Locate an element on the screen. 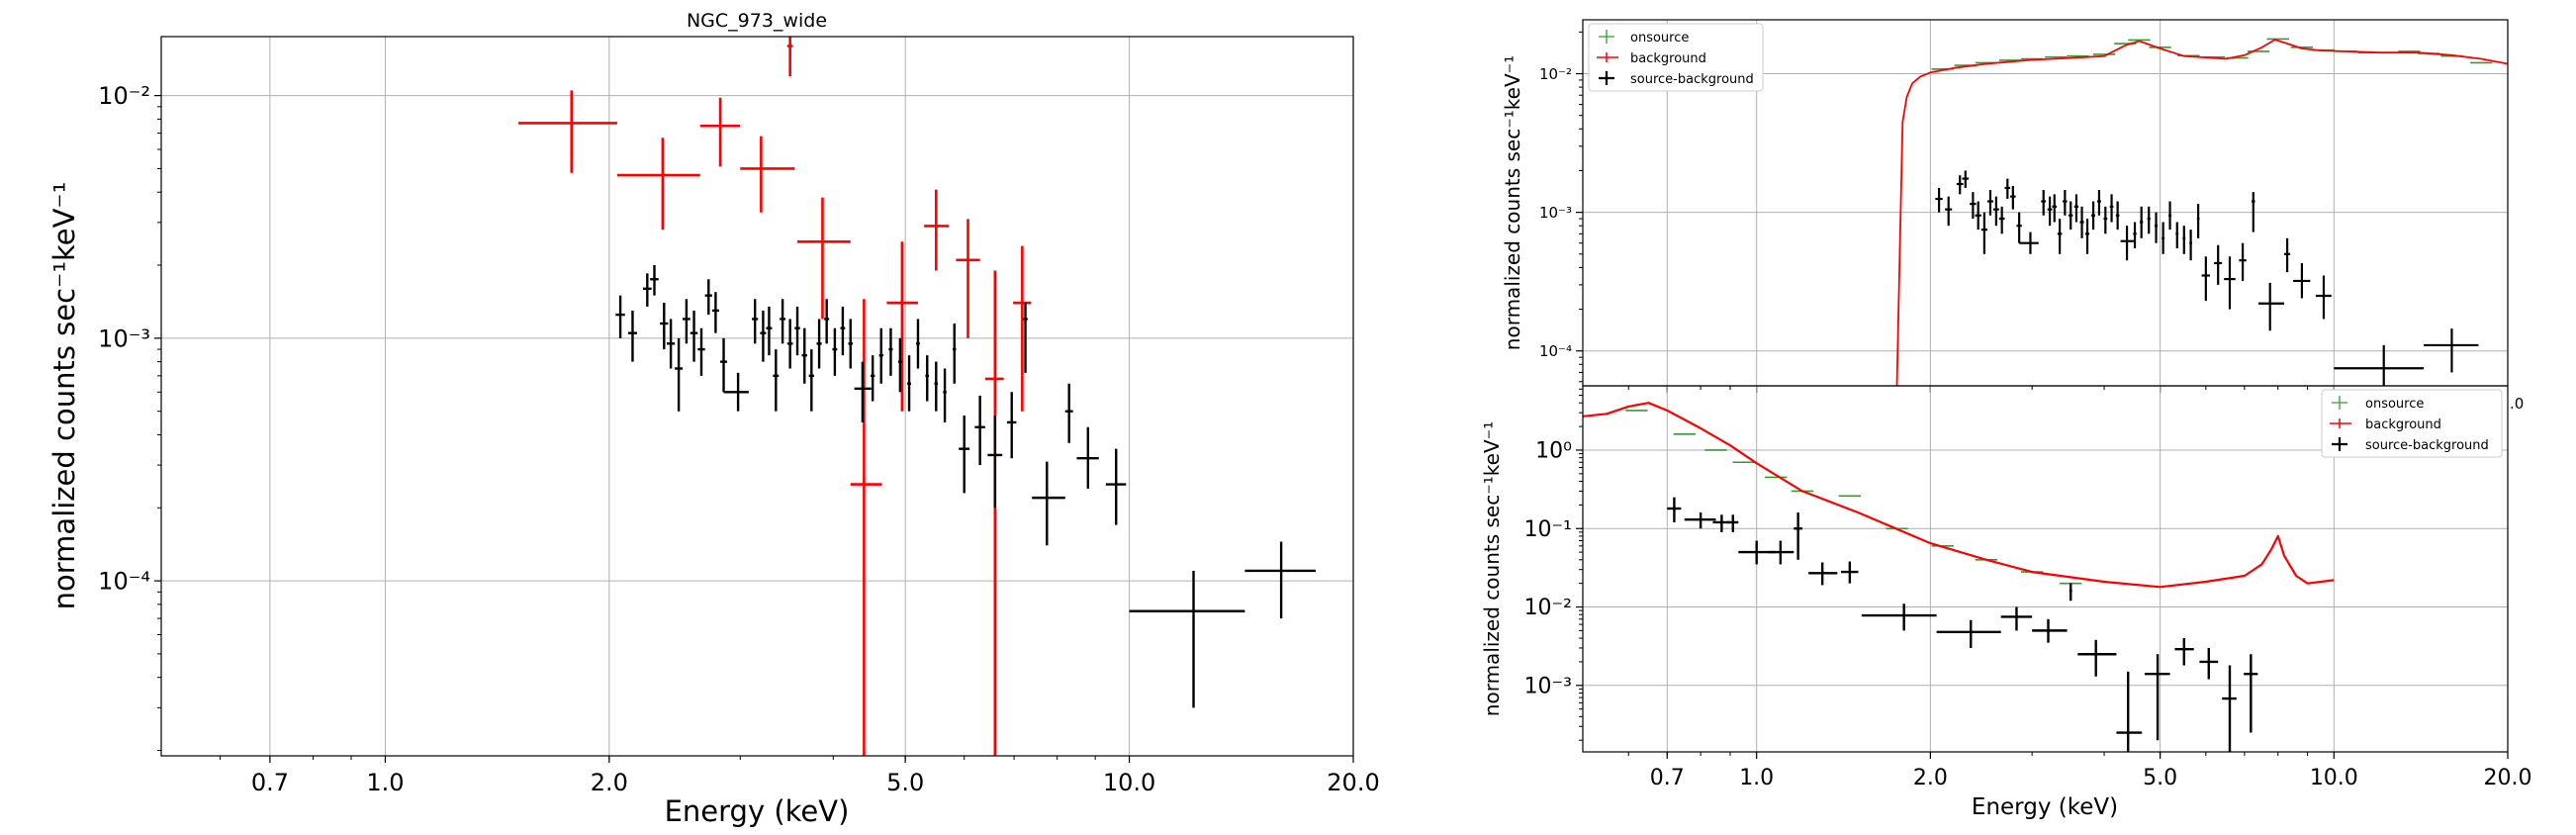  bot-legend-label-onsource: onsource is located at coordinates (2394, 404).